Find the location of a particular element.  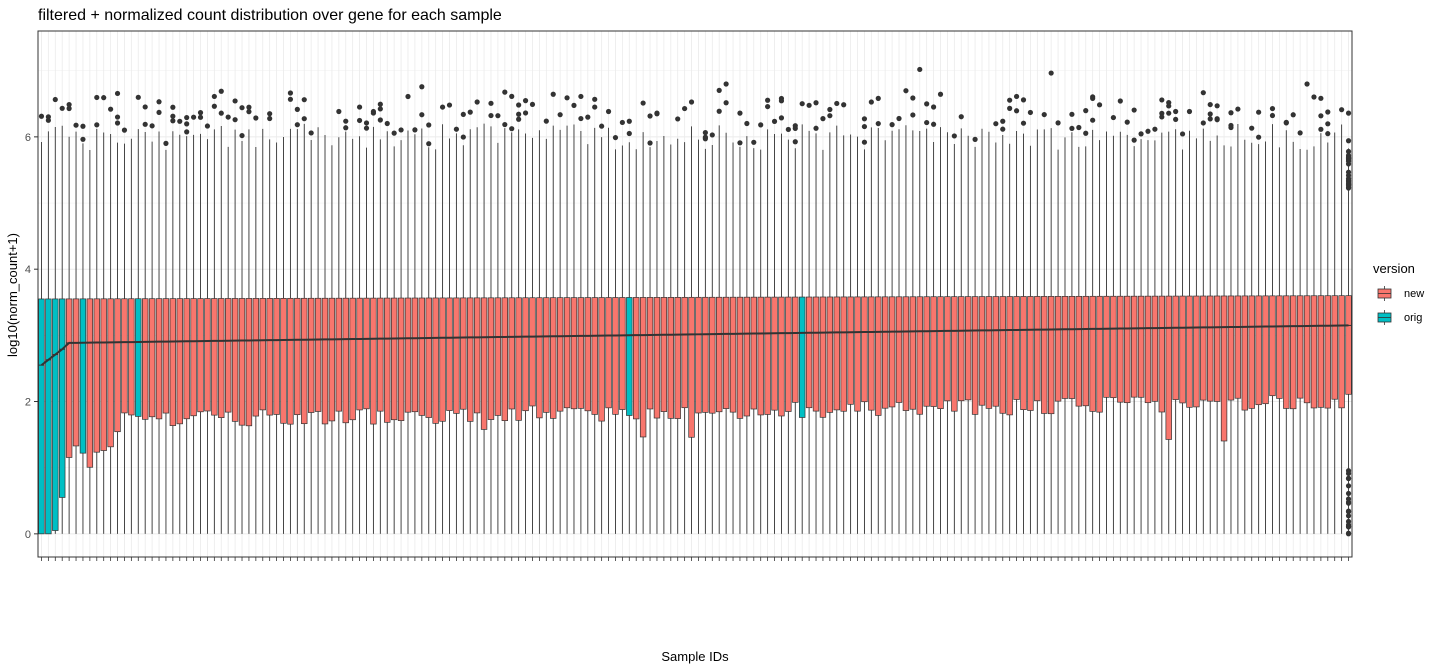

legend: version new orig is located at coordinates (1398, 293).